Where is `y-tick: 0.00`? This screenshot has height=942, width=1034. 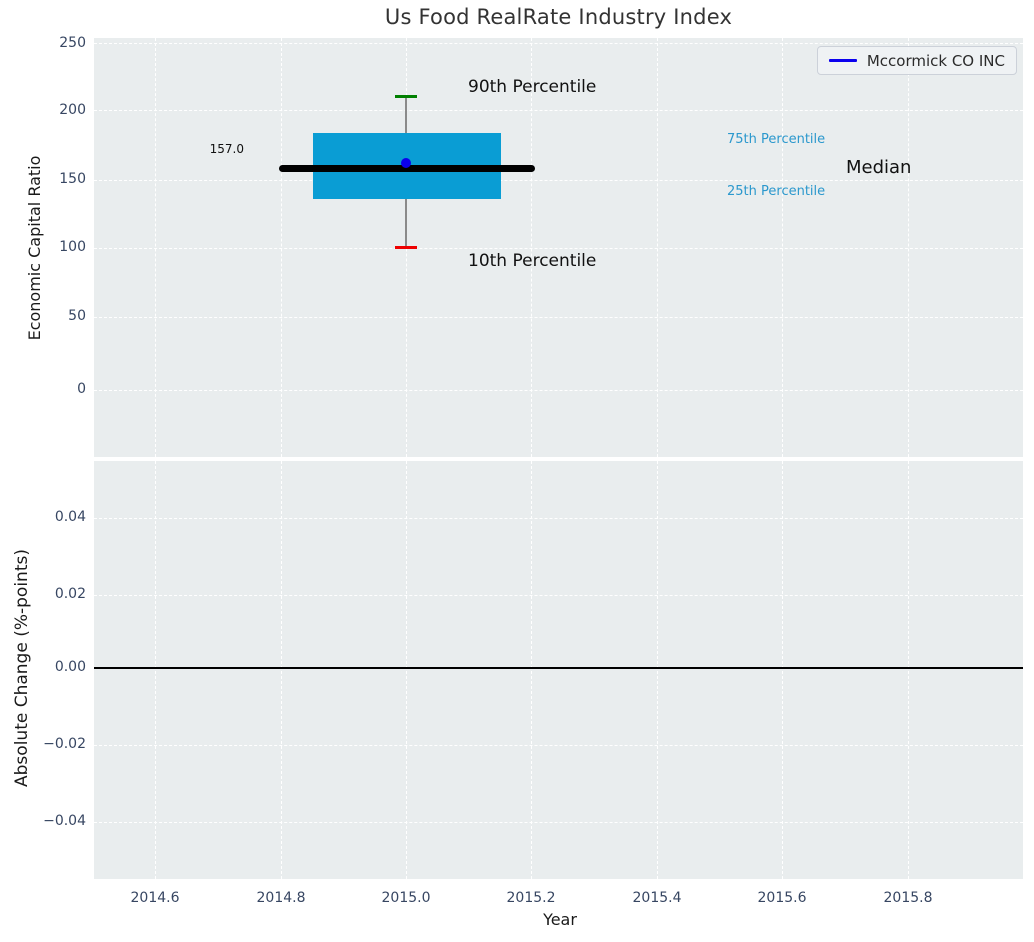 y-tick: 0.00 is located at coordinates (70, 667).